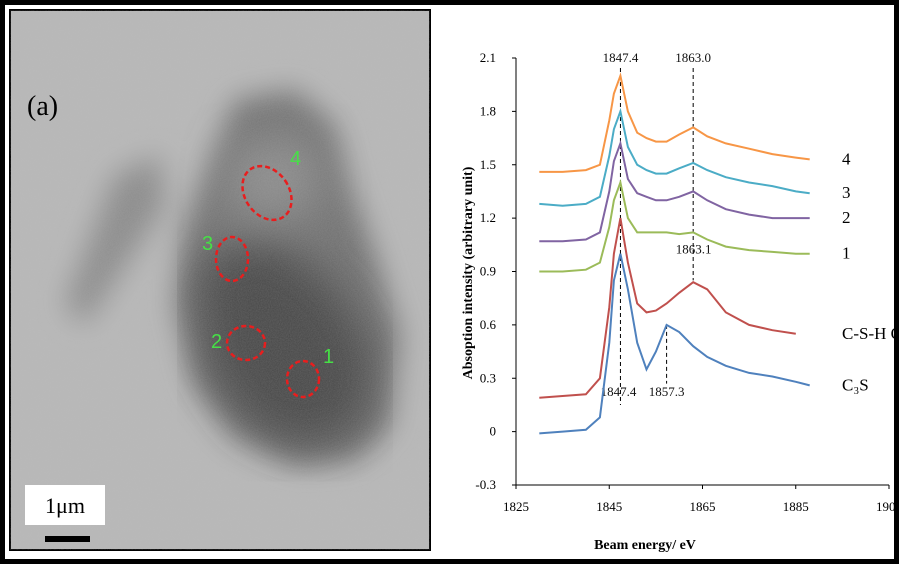  What do you see at coordinates (485, 484) in the screenshot?
I see `y-tick-label: -0.3` at bounding box center [485, 484].